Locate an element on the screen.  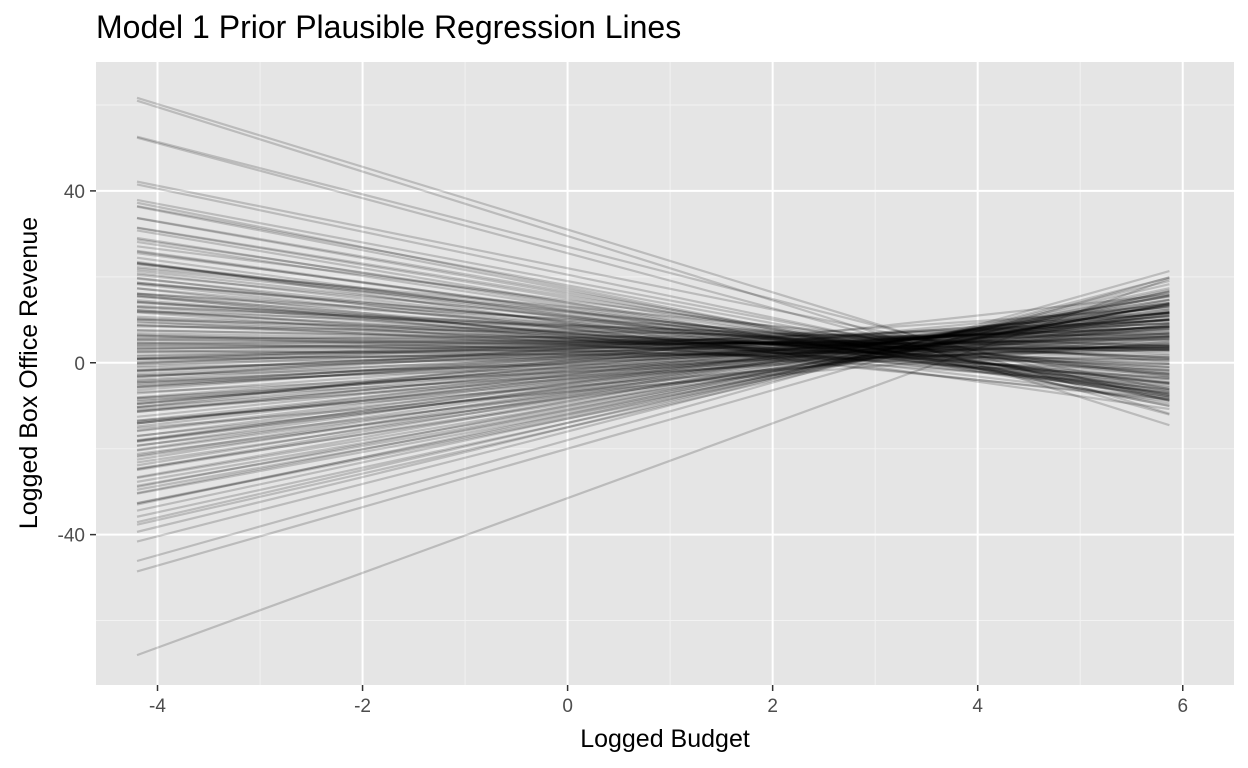
y-axis: -40 0 40 is located at coordinates (77, 364).